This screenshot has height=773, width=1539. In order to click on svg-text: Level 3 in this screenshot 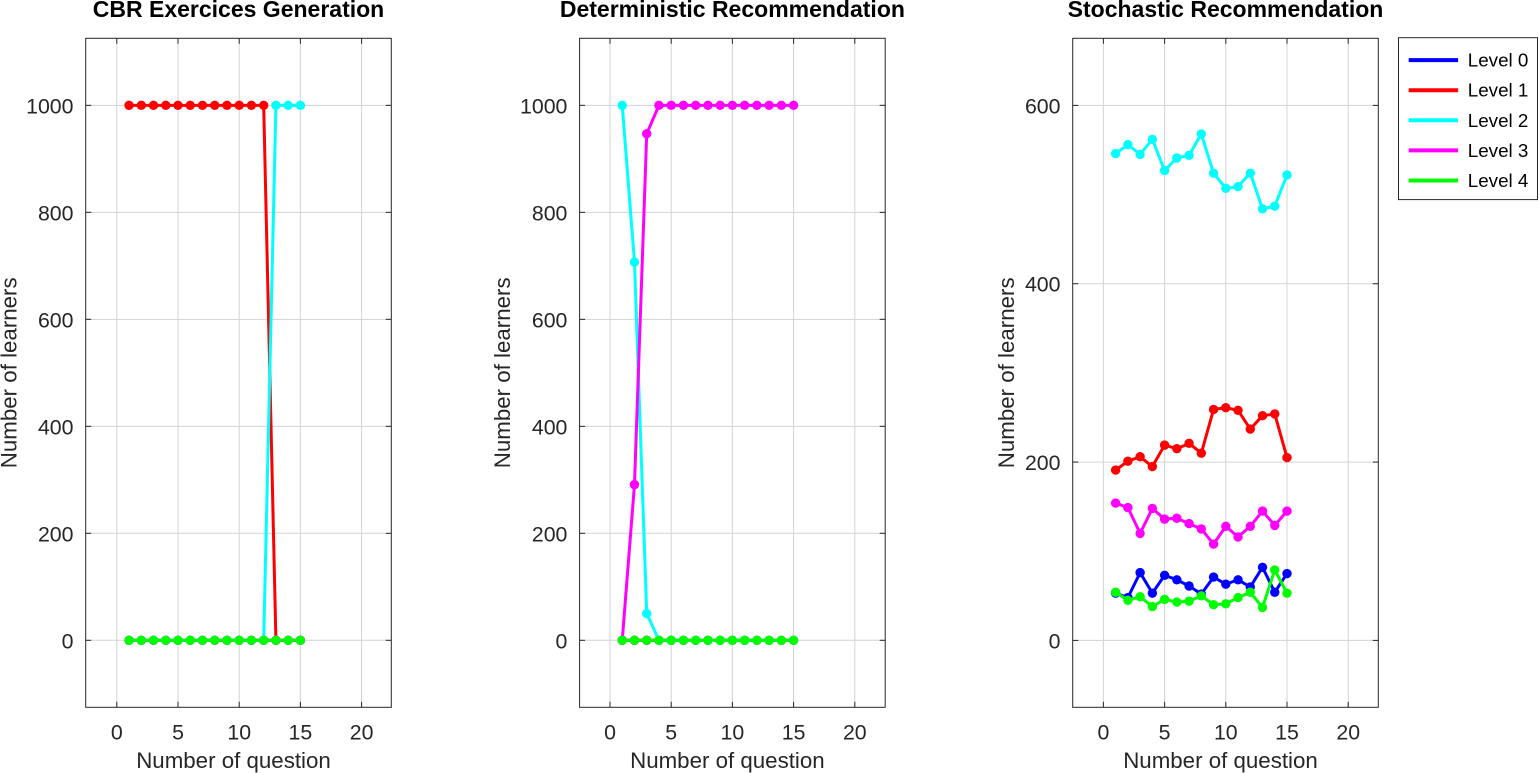, I will do `click(1498, 150)`.